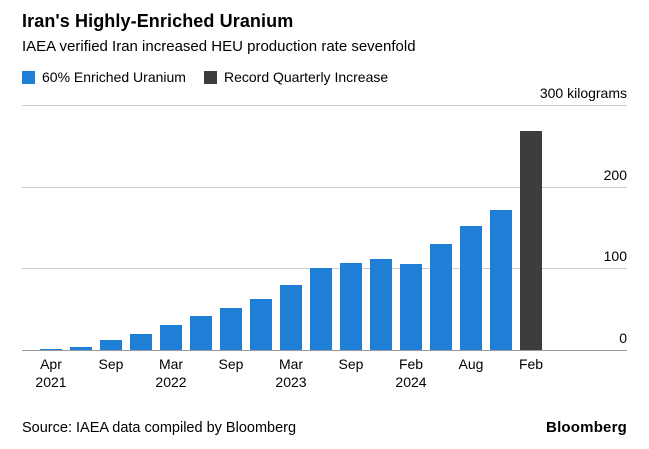 This screenshot has width=649, height=449. I want to click on y-axis-label-0: 0, so click(623, 338).